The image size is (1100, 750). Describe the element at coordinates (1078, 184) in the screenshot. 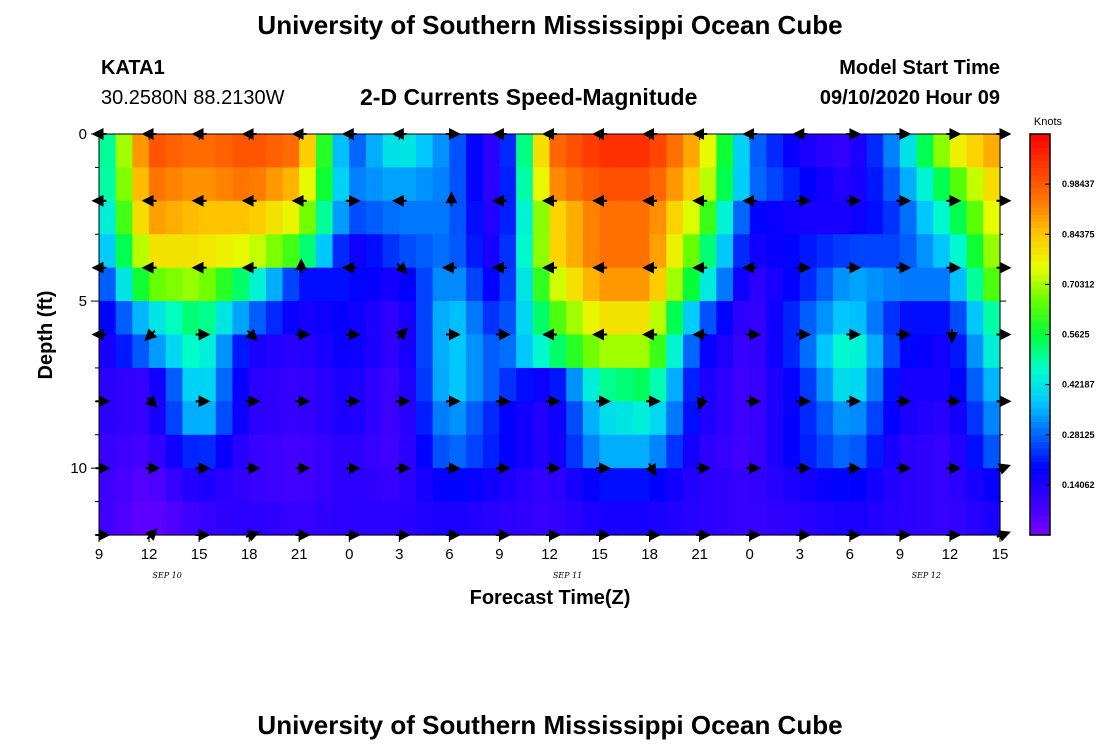

I see `colorbar-tick-label: 0.98437` at that location.